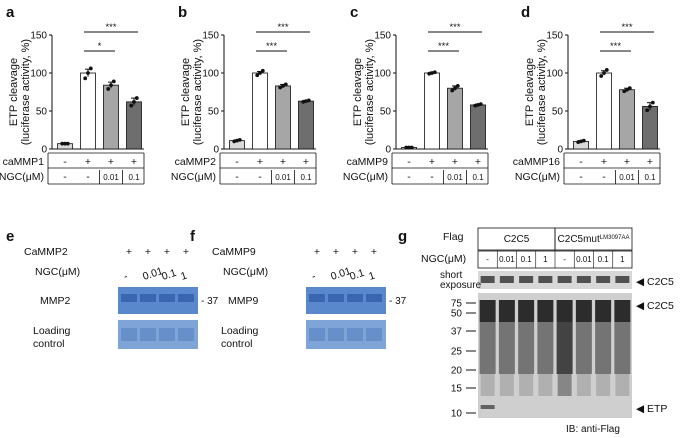  I want to click on mw-marker: 20, so click(457, 371).